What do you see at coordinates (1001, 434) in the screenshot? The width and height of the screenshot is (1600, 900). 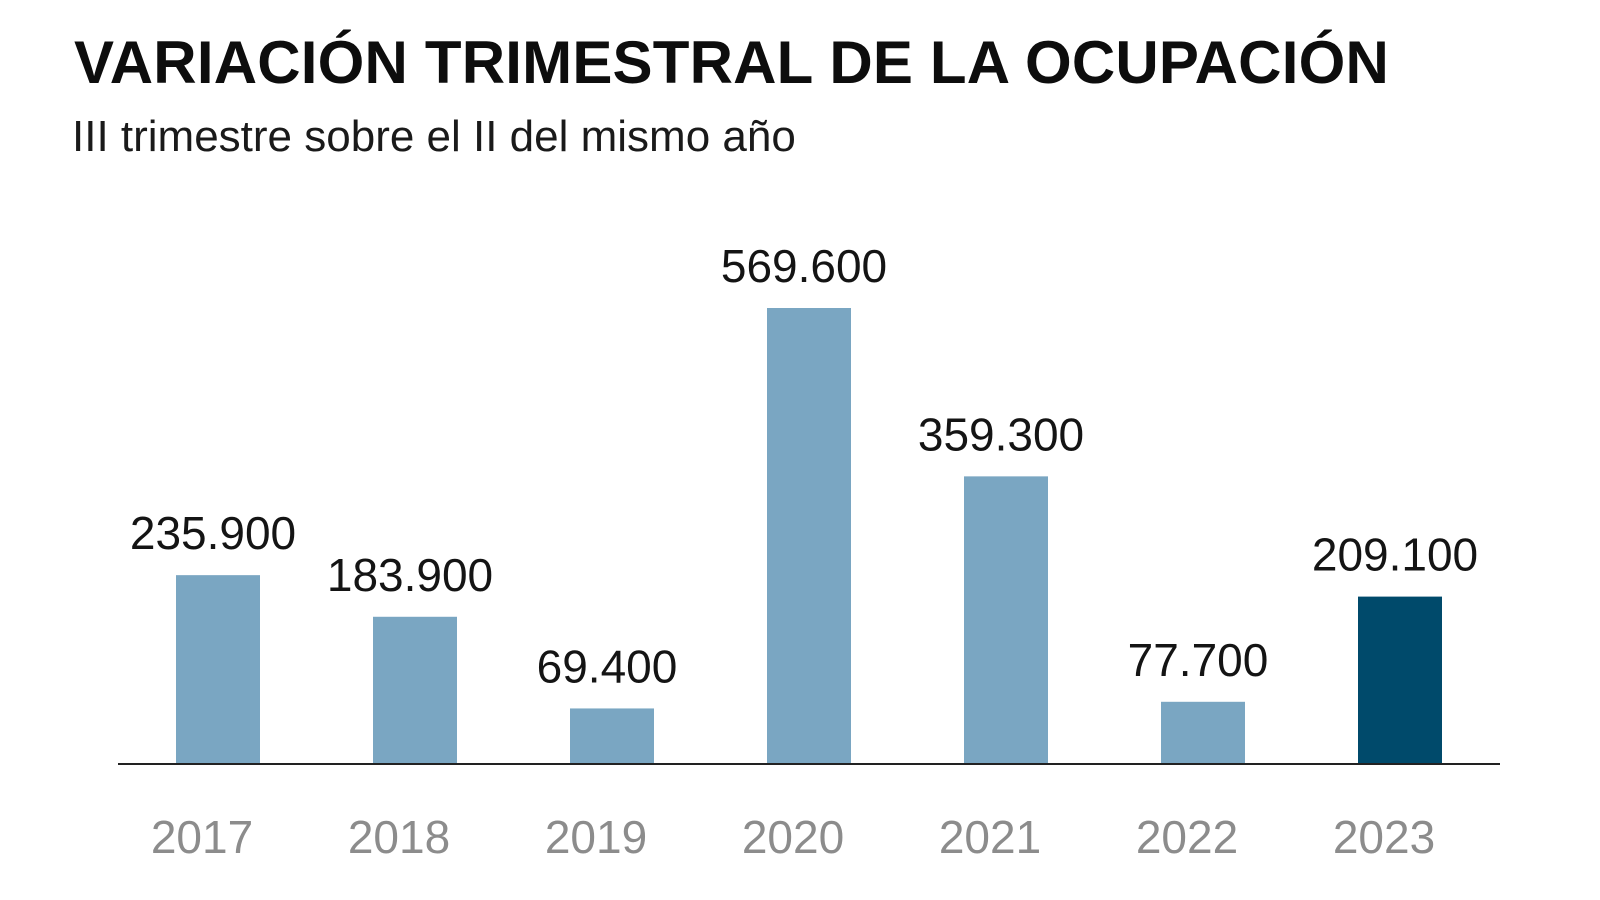 I see `value-label-2021: 359.300` at bounding box center [1001, 434].